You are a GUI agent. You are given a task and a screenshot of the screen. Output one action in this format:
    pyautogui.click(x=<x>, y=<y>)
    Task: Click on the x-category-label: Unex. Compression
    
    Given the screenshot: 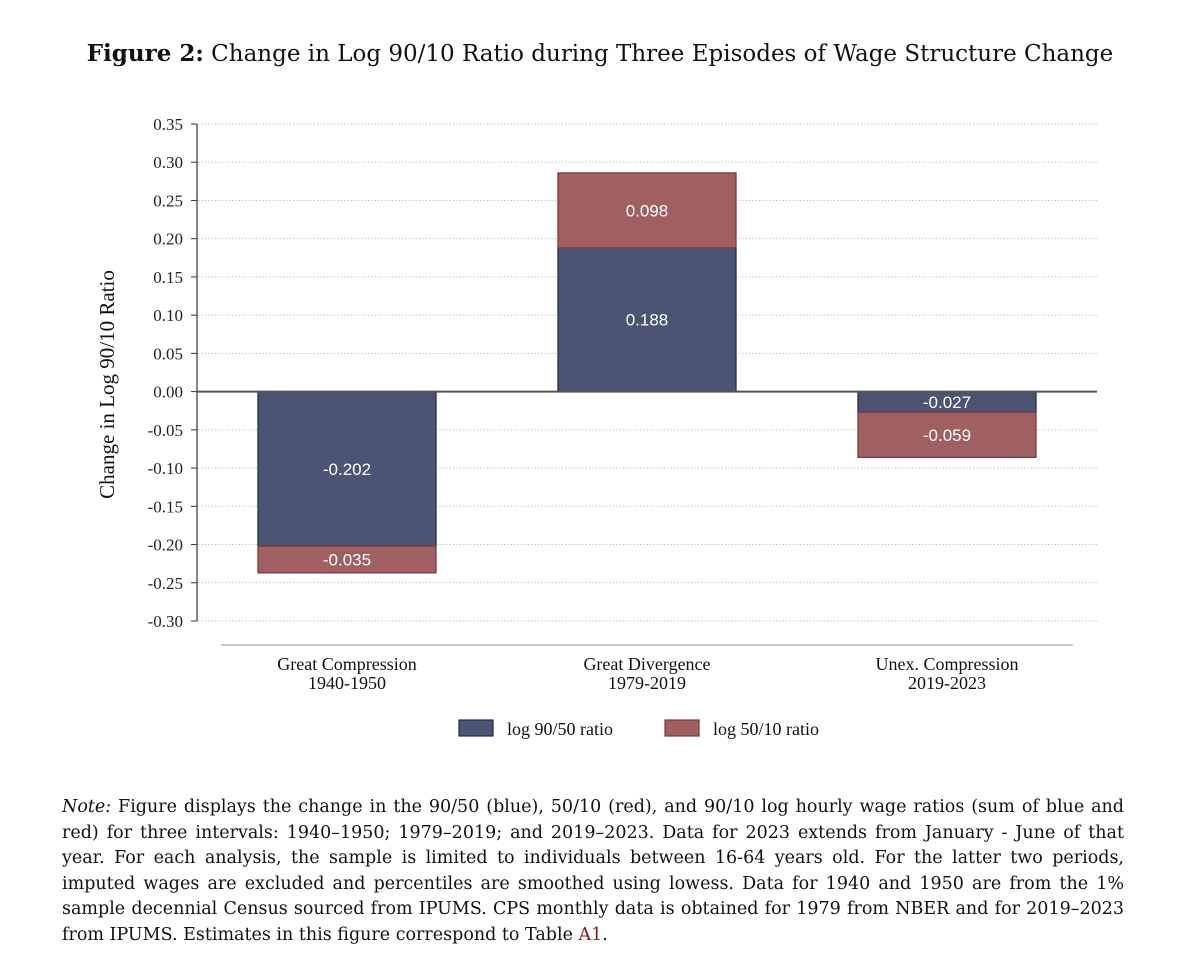 What is the action you would take?
    pyautogui.click(x=947, y=664)
    